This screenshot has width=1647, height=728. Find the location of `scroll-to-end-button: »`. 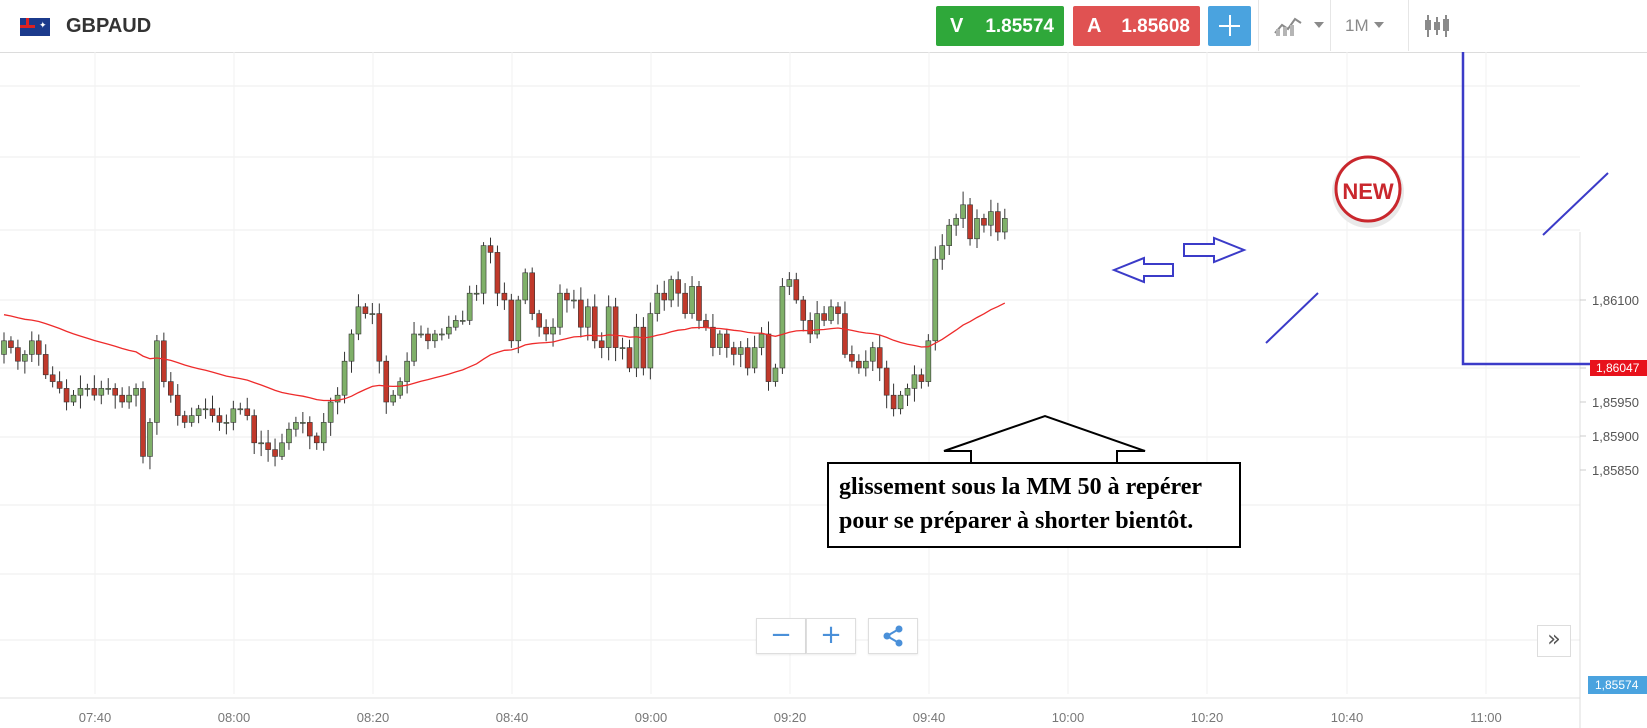

scroll-to-end-button: » is located at coordinates (1554, 641).